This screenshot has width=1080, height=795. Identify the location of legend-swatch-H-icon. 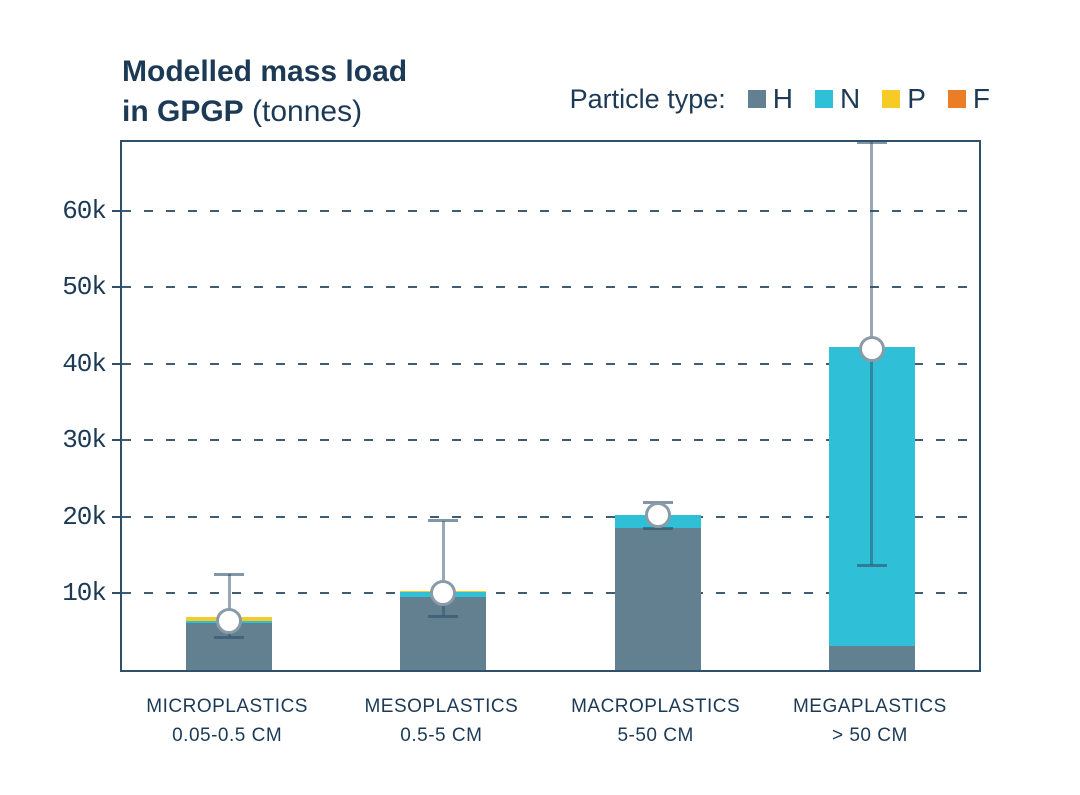
(756, 99).